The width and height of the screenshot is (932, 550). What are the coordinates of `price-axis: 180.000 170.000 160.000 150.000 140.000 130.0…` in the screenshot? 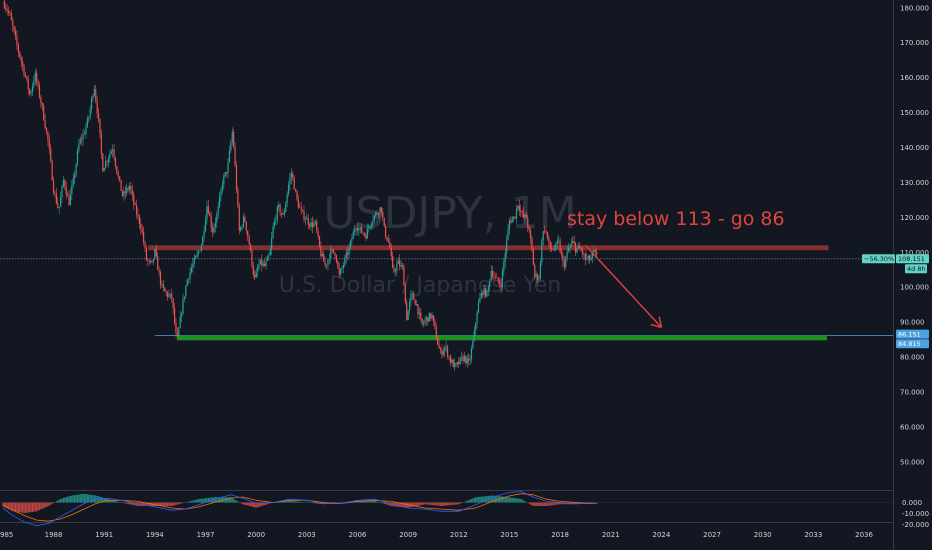 It's located at (914, 266).